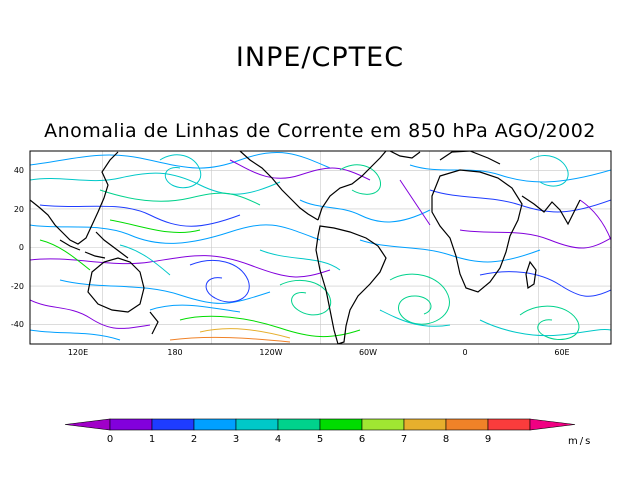 The image size is (640, 494). Describe the element at coordinates (319, 352) in the screenshot. I see `lon-ticks: 120E 180 120W 60W 0 60E` at that location.